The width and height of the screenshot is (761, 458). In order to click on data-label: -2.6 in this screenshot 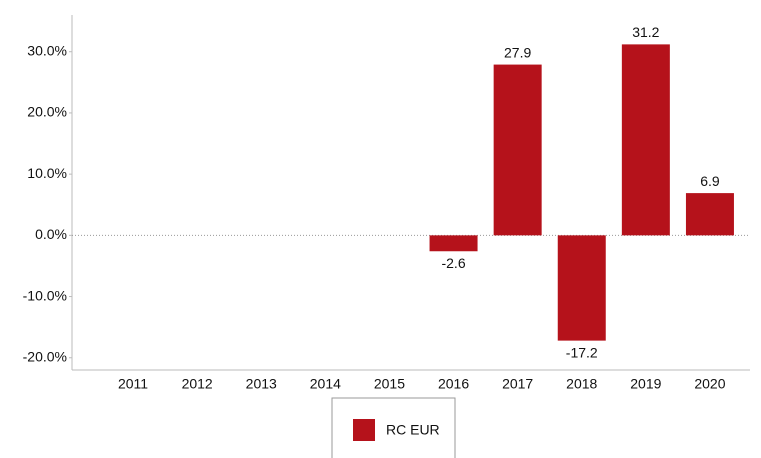, I will do `click(453, 263)`.